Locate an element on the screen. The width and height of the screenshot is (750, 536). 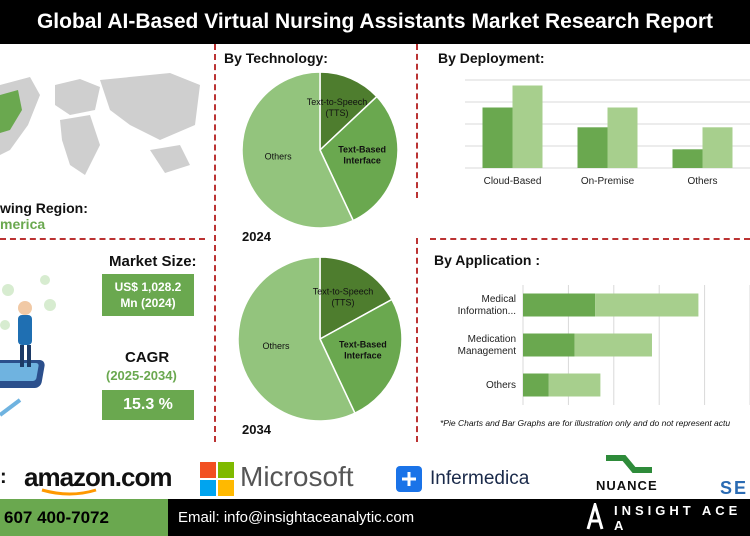
amazon-smile-icon is located at coordinates (69, 492).